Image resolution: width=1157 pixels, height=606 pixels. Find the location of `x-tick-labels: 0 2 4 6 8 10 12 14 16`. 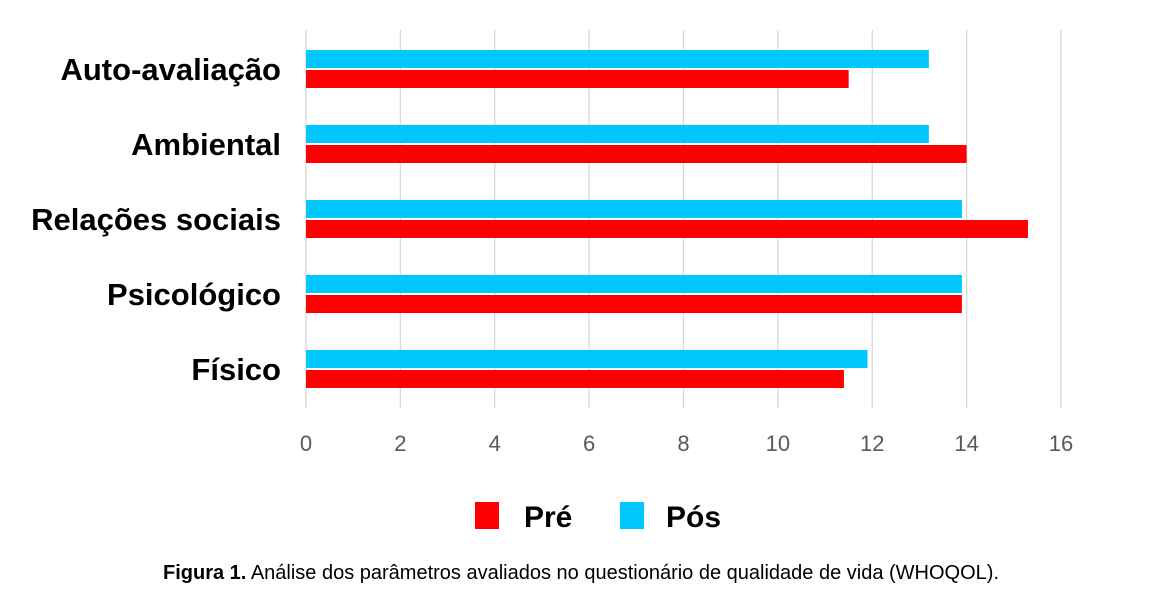

x-tick-labels: 0 2 4 6 8 10 12 14 16 is located at coordinates (686, 443).